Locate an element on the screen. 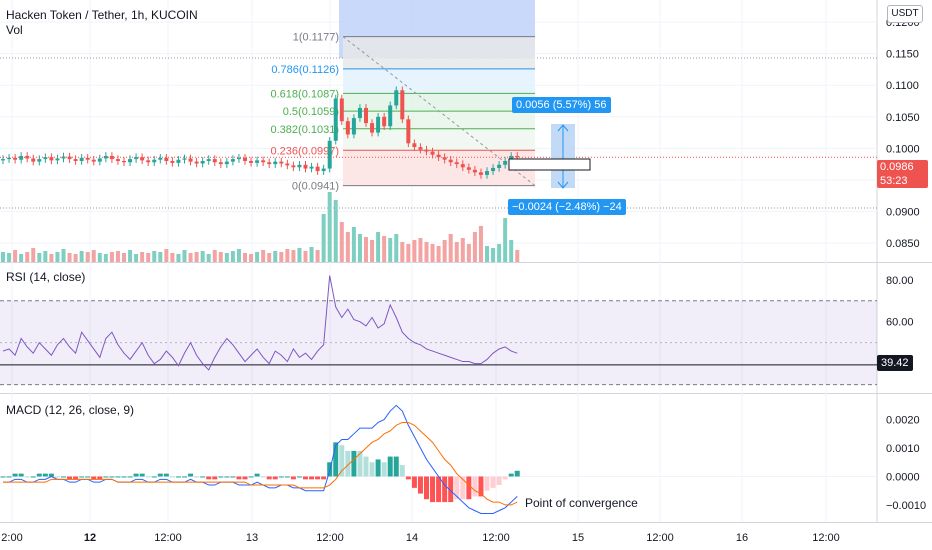 The width and height of the screenshot is (932, 550). currency-label: USDT is located at coordinates (905, 13).